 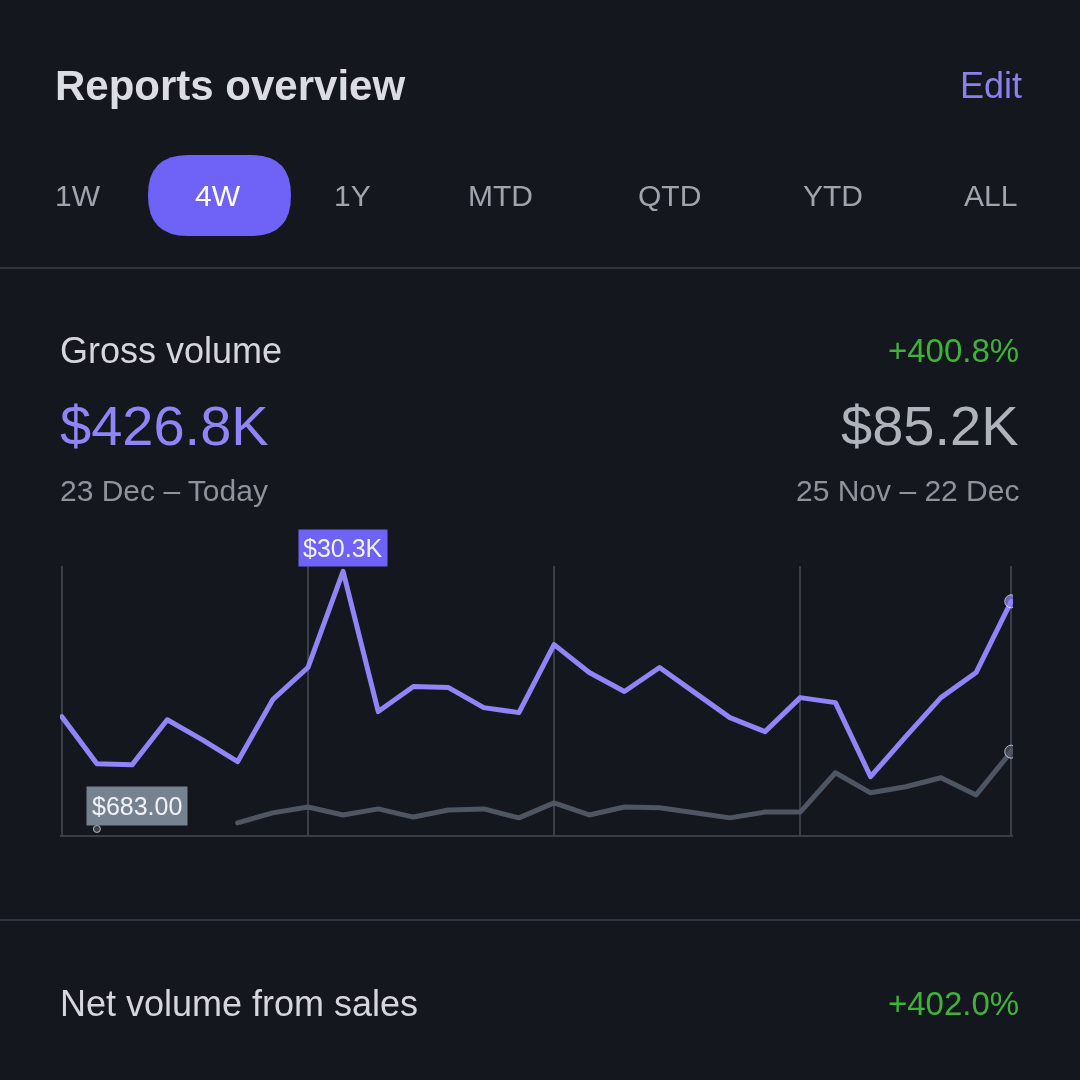 What do you see at coordinates (218, 195) in the screenshot?
I see `text: 4W` at bounding box center [218, 195].